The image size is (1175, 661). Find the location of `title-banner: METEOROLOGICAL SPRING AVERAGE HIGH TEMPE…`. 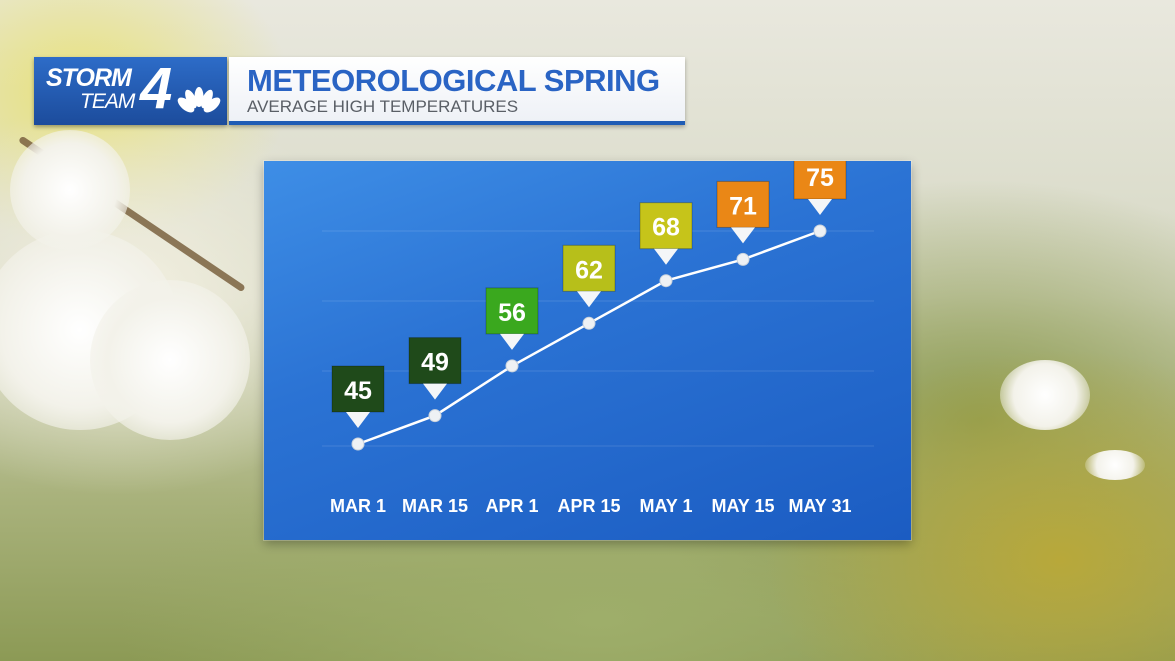

title-banner: METEOROLOGICAL SPRING AVERAGE HIGH TEMPE… is located at coordinates (457, 91).